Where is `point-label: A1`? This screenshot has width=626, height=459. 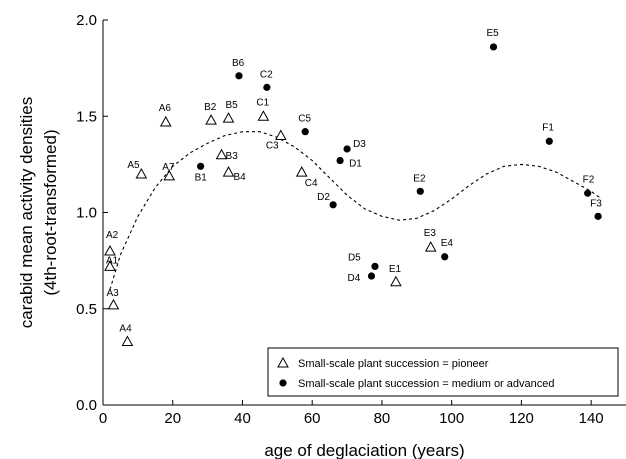 point-label: A1 is located at coordinates (112, 260).